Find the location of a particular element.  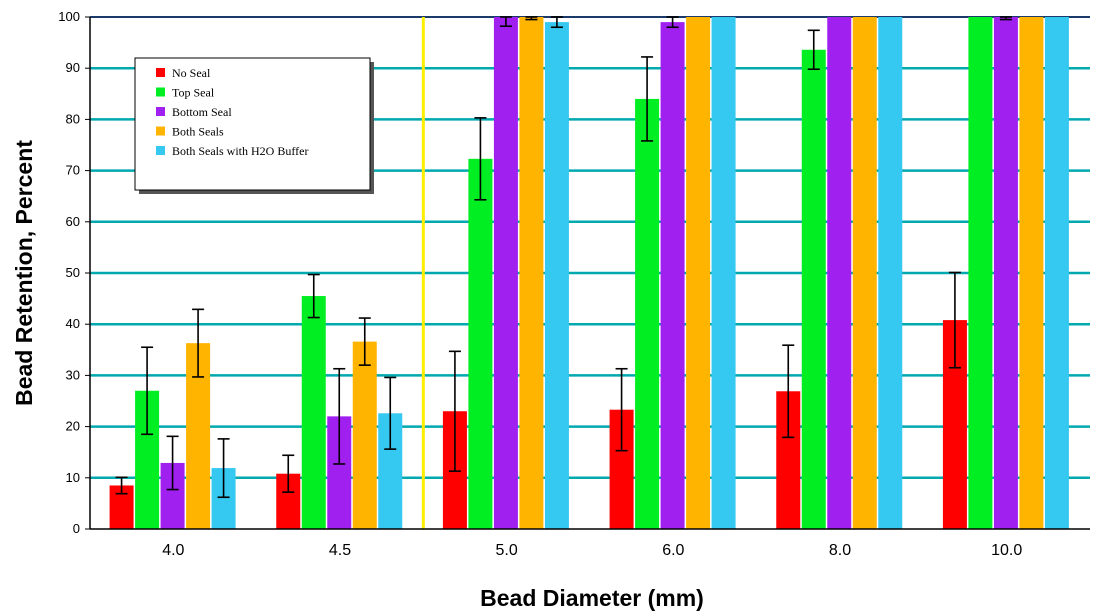

x-tick-label: 4.0 is located at coordinates (173, 550).